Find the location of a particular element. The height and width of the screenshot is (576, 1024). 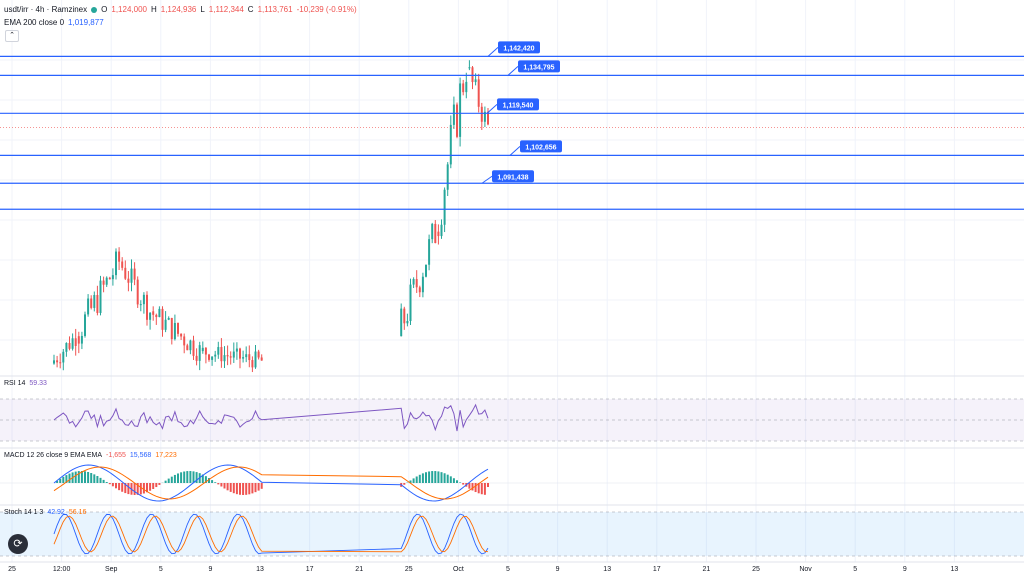

chevron-up-icon: ⌃ is located at coordinates (12, 36).